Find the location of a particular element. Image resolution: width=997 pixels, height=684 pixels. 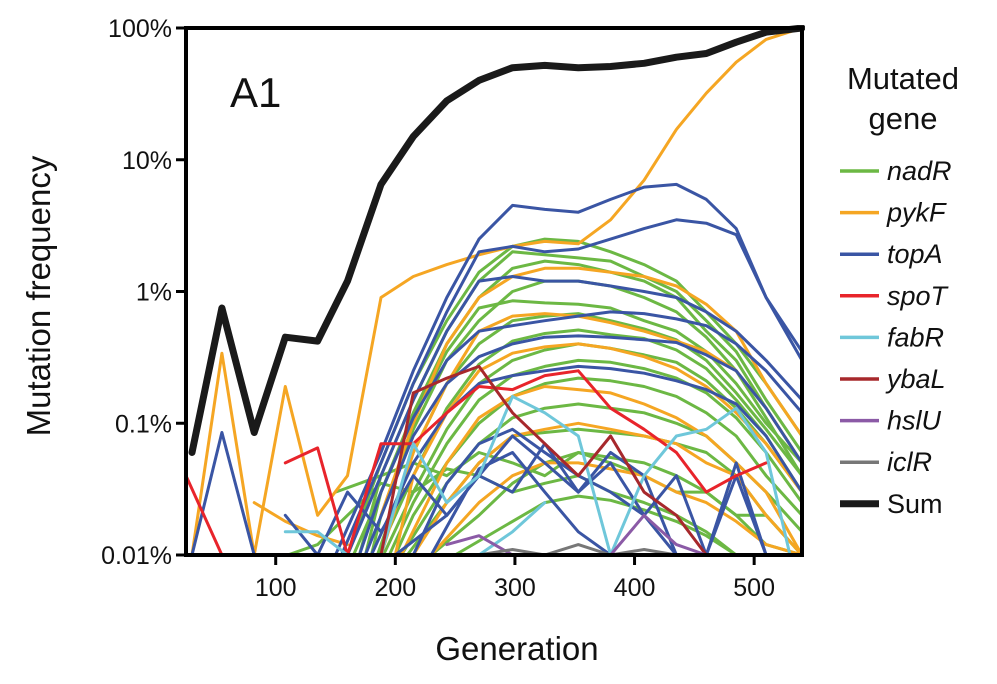

legend-label-iclr: iclR is located at coordinates (909, 462).